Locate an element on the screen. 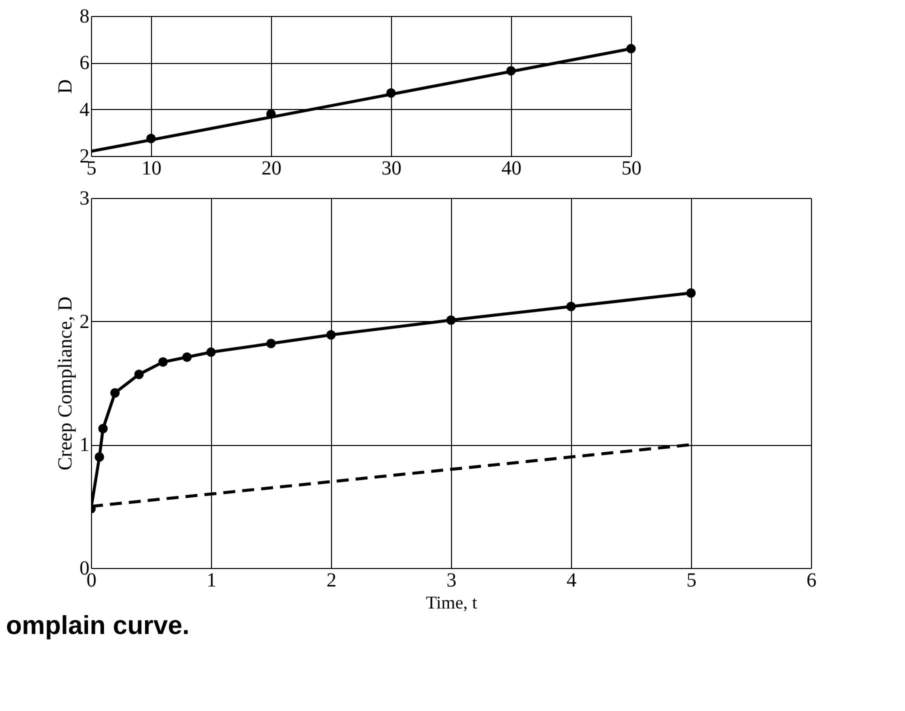 The height and width of the screenshot is (711, 905). x-axis-title: Time, t is located at coordinates (452, 602).